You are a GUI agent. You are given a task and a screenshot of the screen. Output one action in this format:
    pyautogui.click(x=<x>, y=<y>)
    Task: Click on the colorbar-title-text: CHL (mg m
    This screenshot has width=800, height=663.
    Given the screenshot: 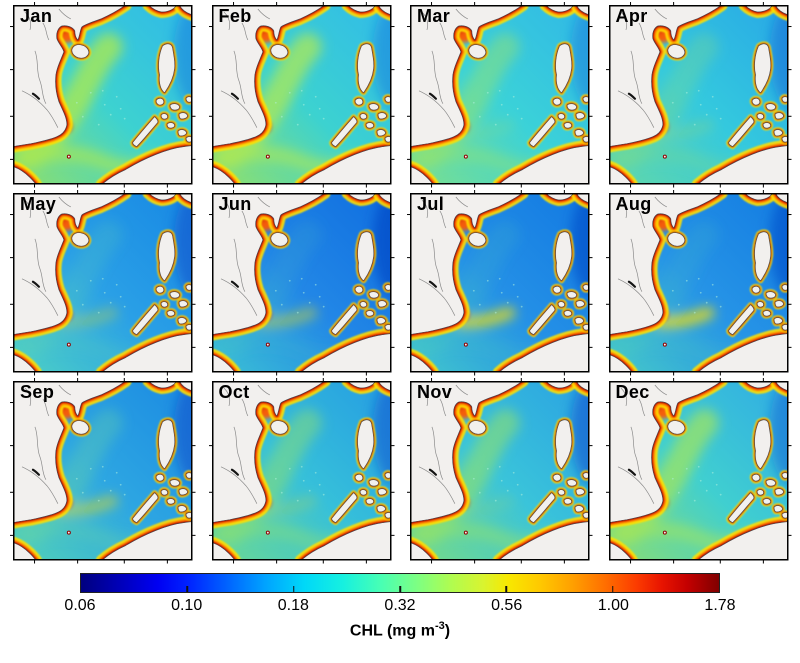 What is the action you would take?
    pyautogui.click(x=392, y=631)
    